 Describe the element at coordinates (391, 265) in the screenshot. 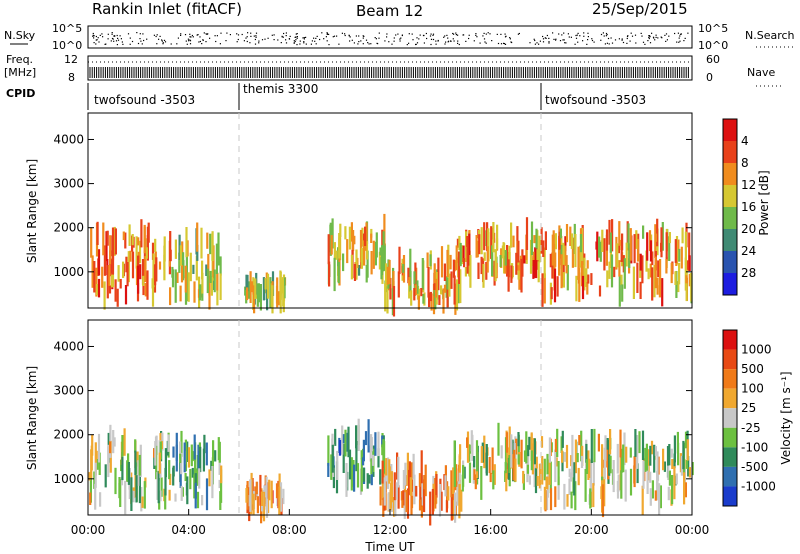

I see `power-scatter` at that location.